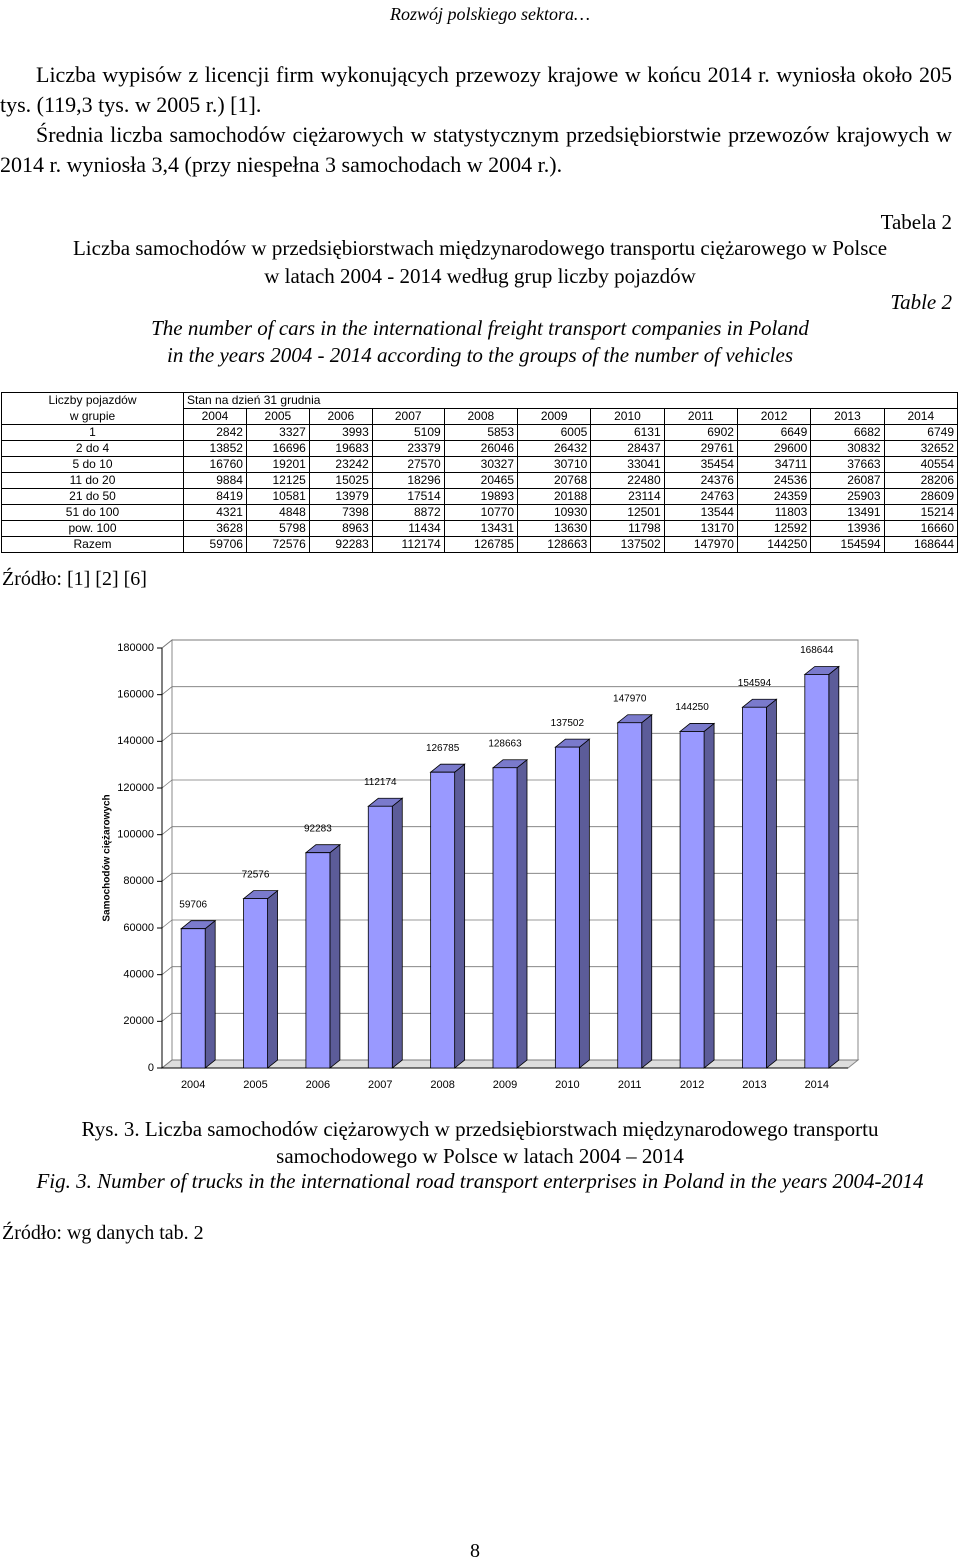  I want to click on value-cell: 112174, so click(408, 544).